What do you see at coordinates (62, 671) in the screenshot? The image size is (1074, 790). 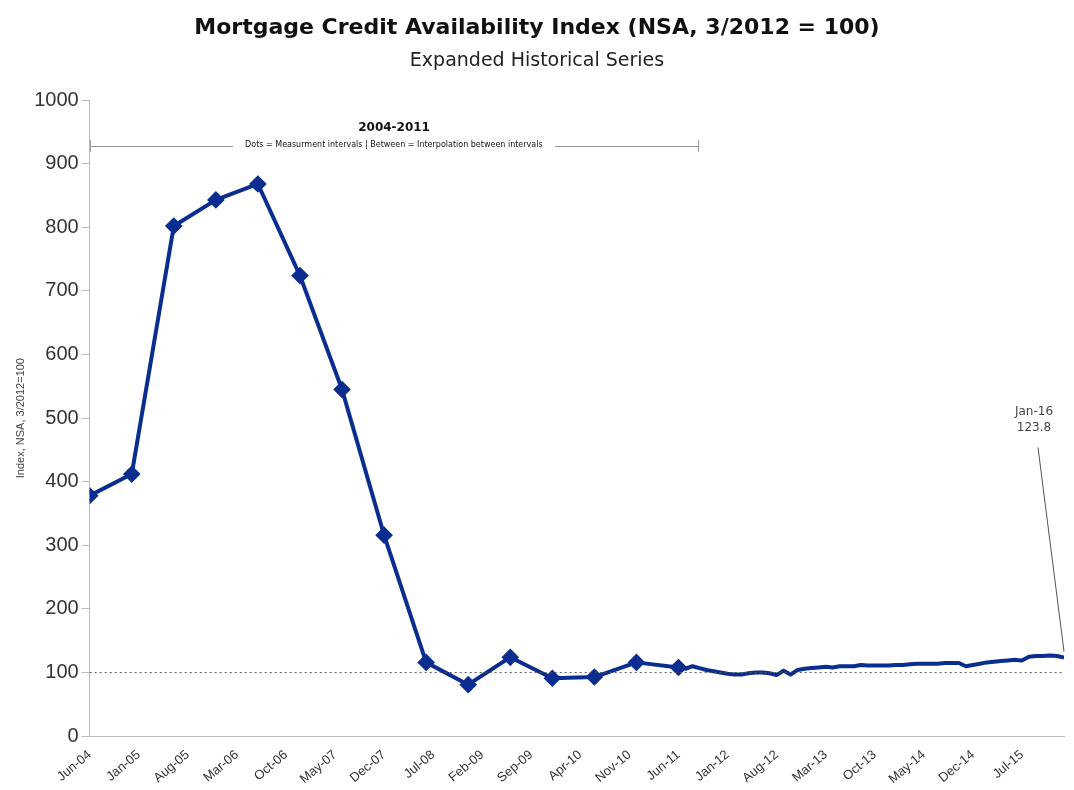 I see `y-tick-label: 100` at bounding box center [62, 671].